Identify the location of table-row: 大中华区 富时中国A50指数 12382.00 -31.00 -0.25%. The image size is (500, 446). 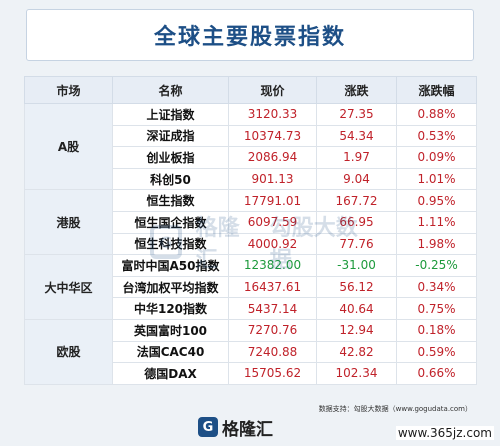
(250, 287).